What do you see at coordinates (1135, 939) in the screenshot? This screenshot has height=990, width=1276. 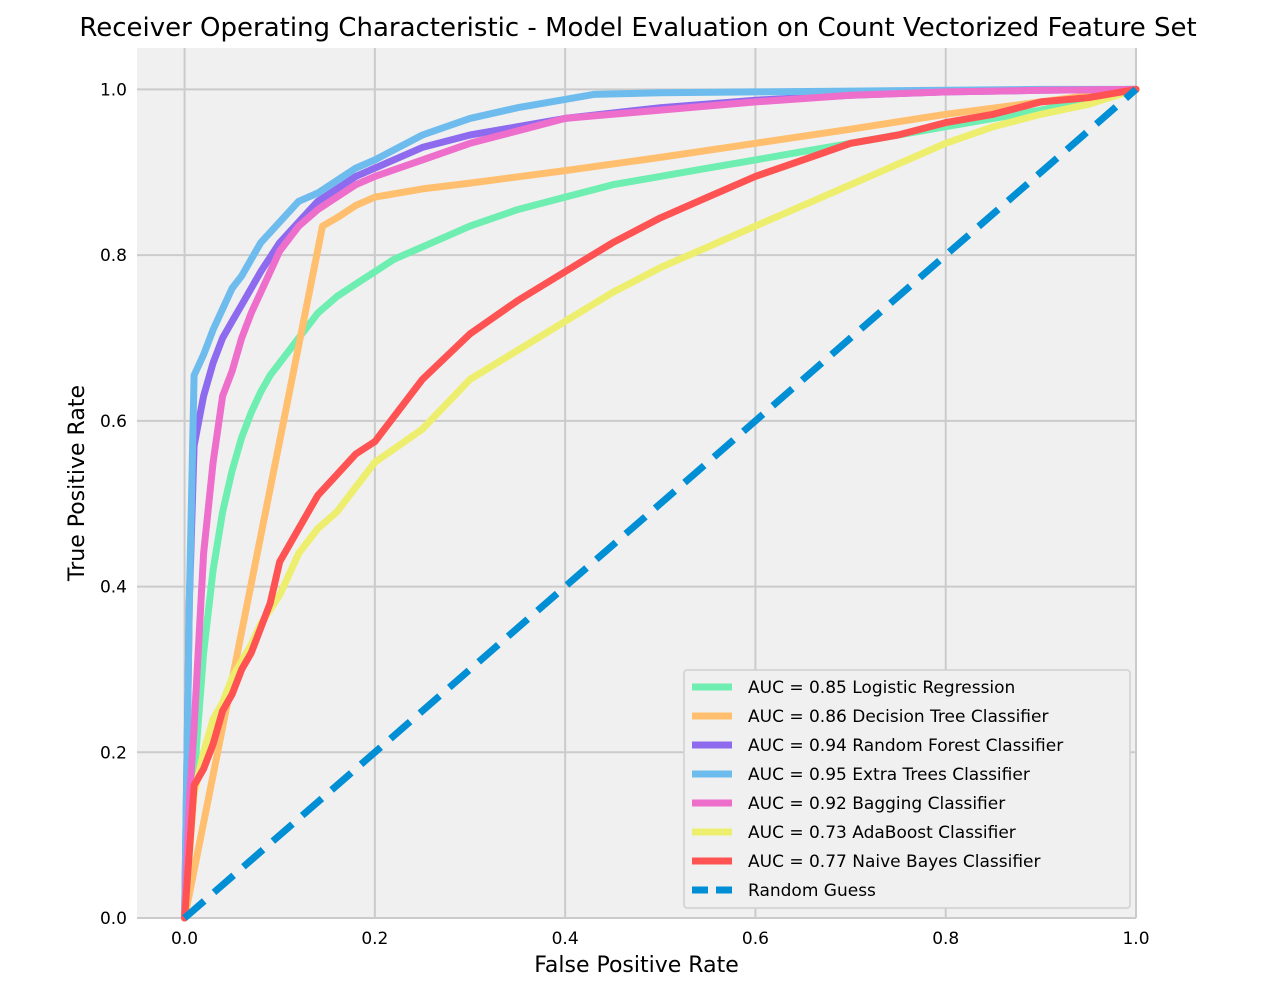 I see `x-tick-label: 1.0` at bounding box center [1135, 939].